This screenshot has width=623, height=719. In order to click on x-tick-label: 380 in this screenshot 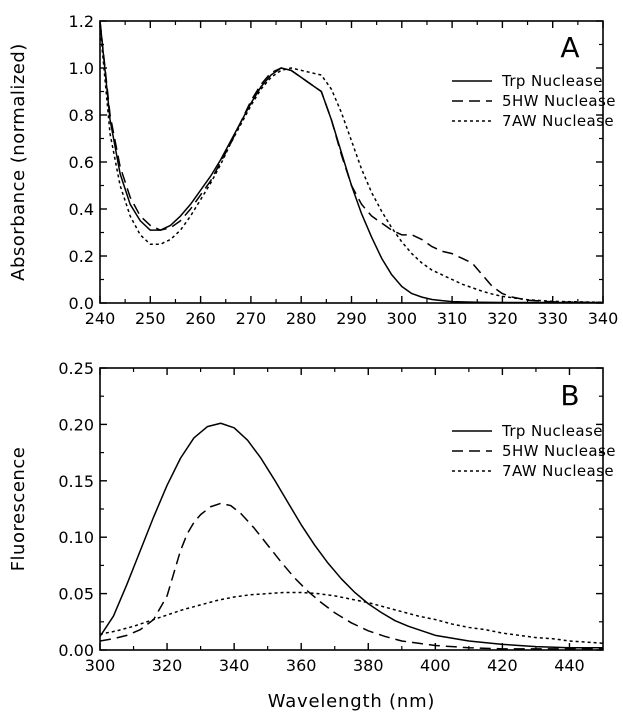, I will do `click(368, 665)`.